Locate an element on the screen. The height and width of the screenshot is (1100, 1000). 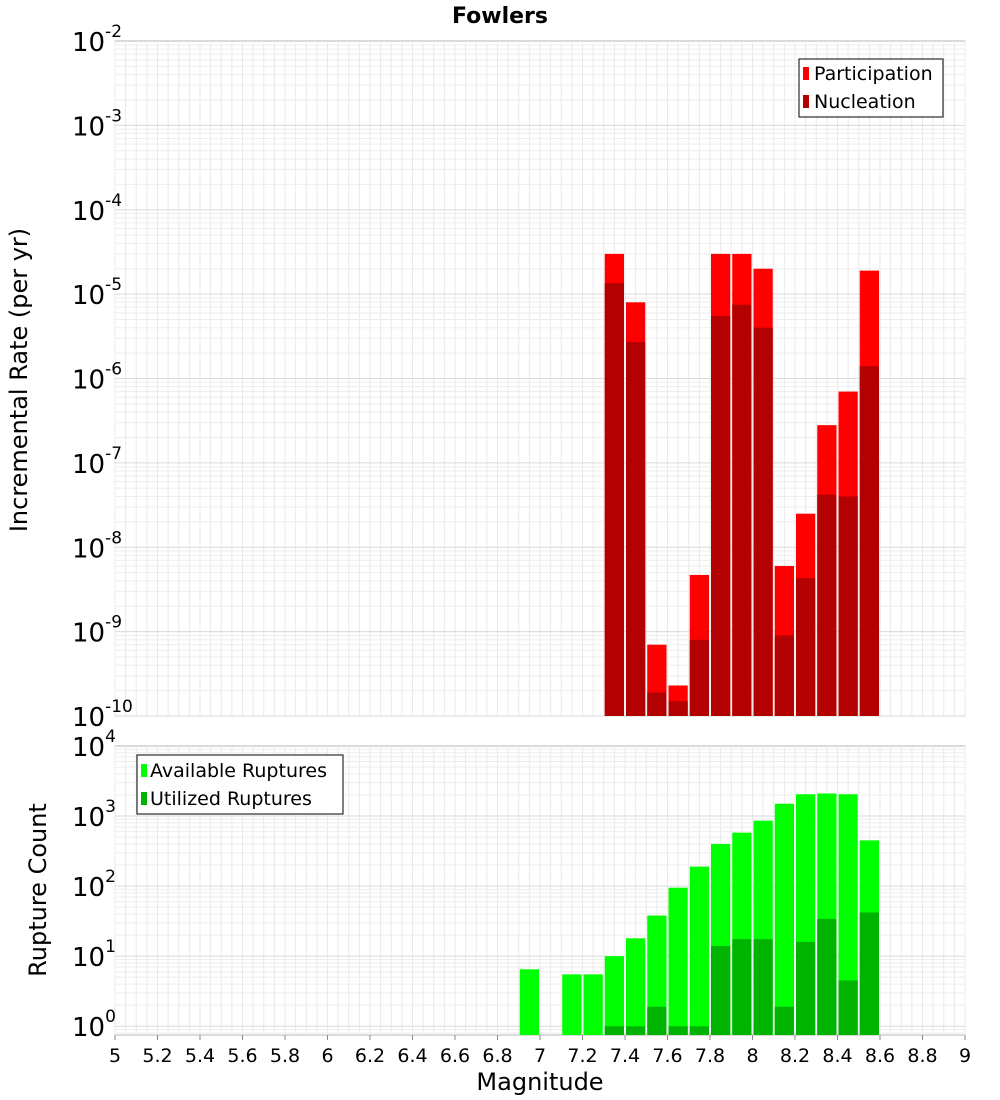
bot-y-tick-label: 10¹ is located at coordinates (94, 955).